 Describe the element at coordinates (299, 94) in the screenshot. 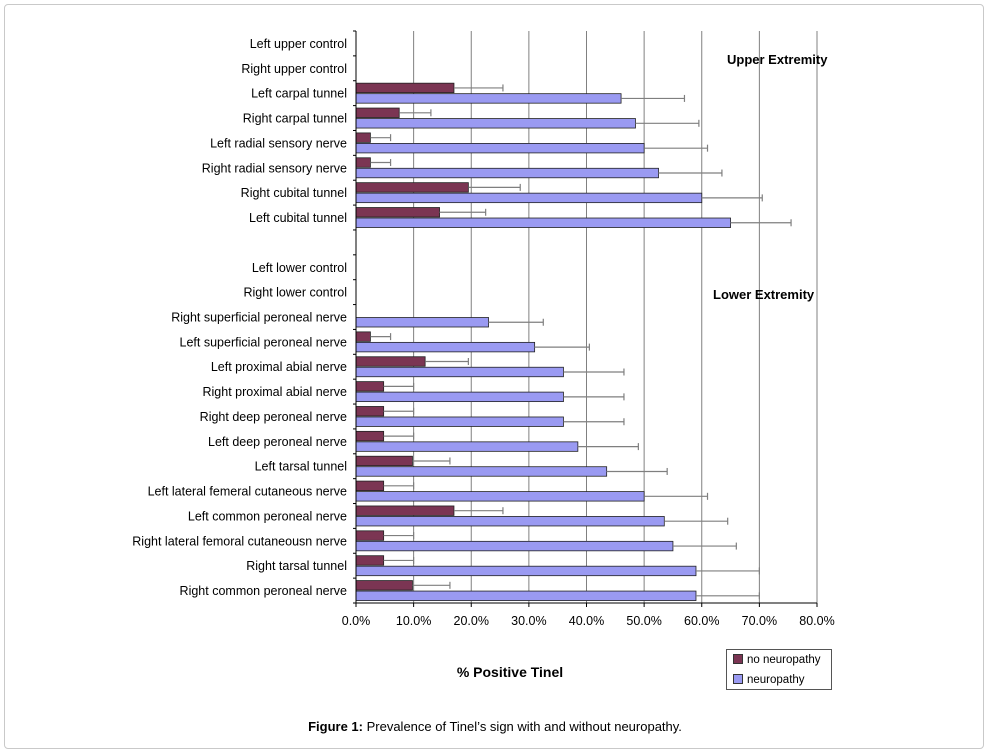

I see `category-label: Left carpal tunnel` at that location.